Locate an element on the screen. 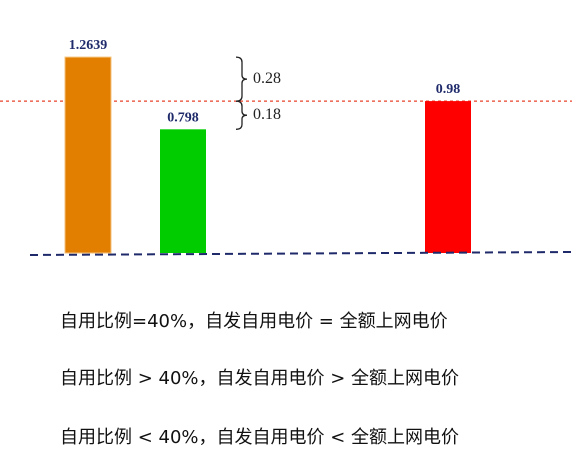 The height and width of the screenshot is (472, 572). value-label: 0.798 is located at coordinates (183, 117).